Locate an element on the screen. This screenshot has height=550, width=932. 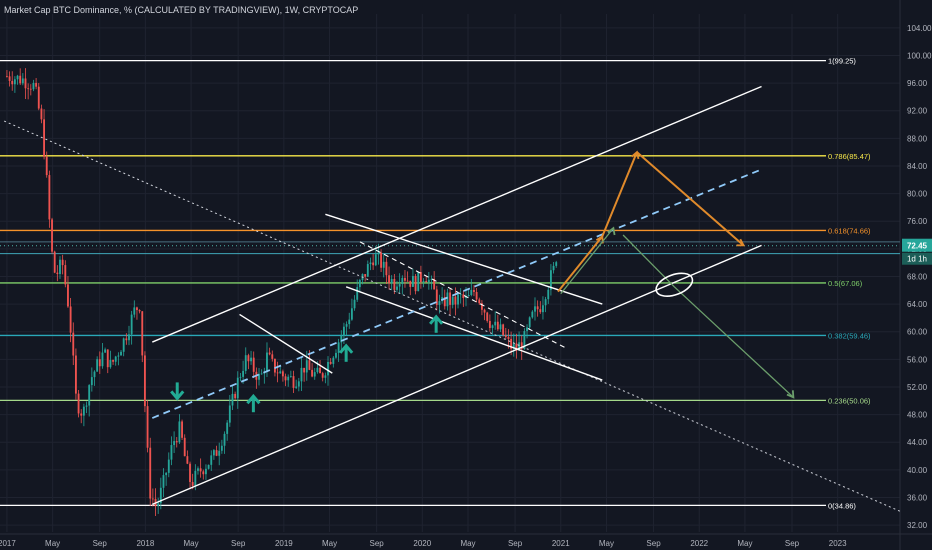
fib-level-label: 0.236(50.06) is located at coordinates (849, 400).